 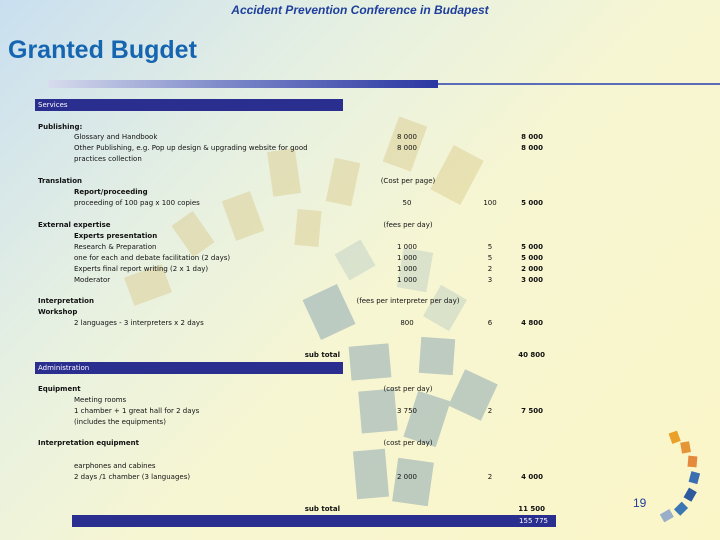 I want to click on row-desc: Research & Preparation, so click(x=115, y=247).